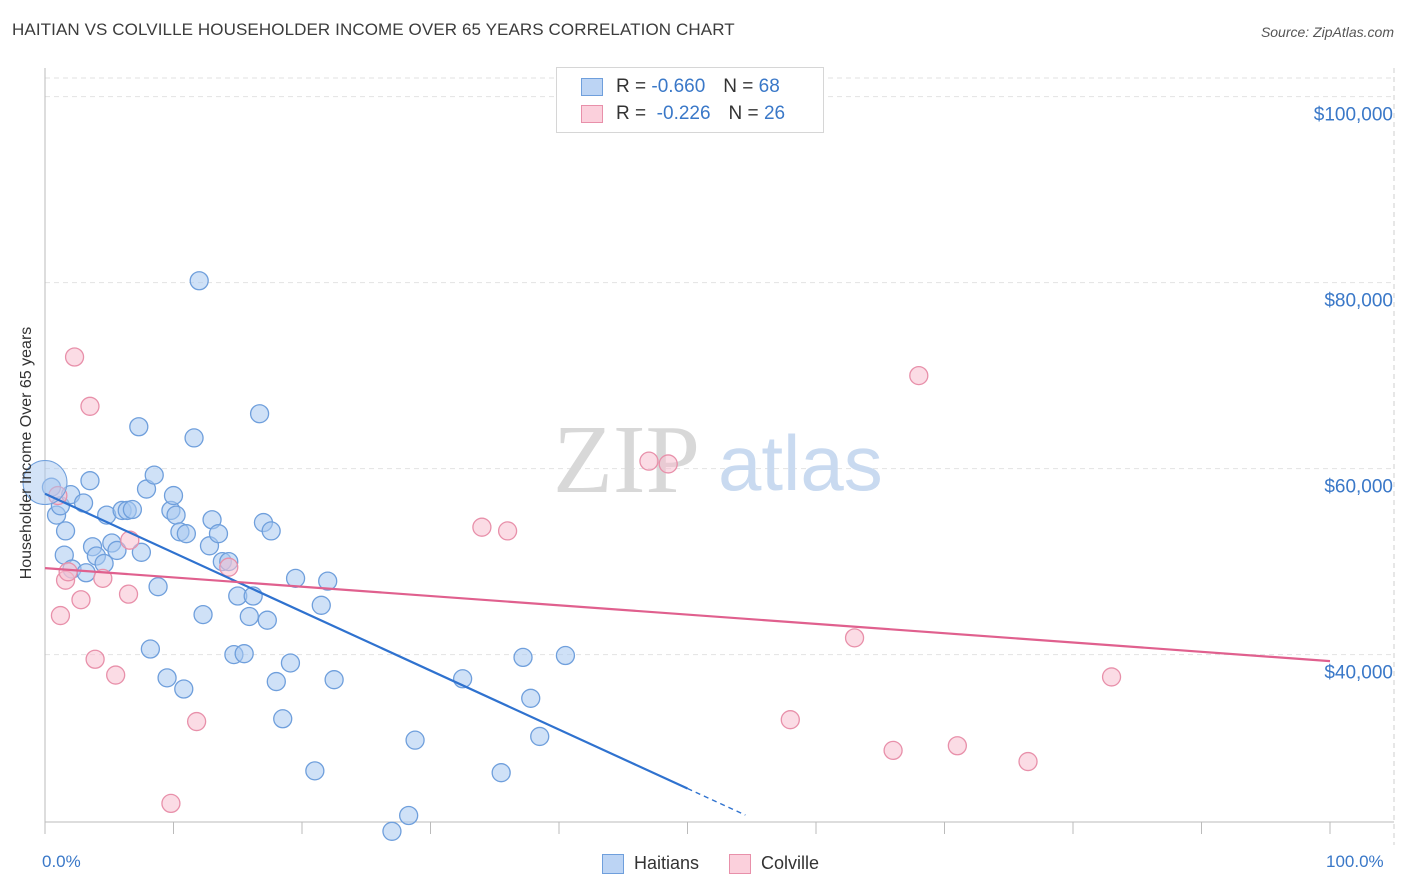  Describe the element at coordinates (800, 463) in the screenshot. I see `watermark-atlas: atlas` at that location.